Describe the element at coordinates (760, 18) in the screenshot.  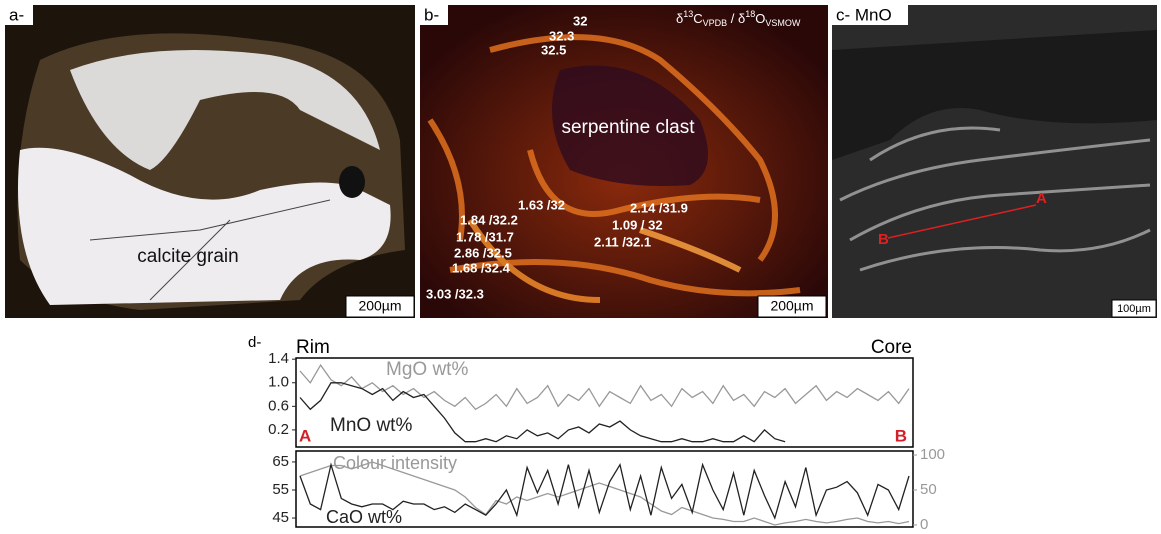
I see `header-part: O` at that location.